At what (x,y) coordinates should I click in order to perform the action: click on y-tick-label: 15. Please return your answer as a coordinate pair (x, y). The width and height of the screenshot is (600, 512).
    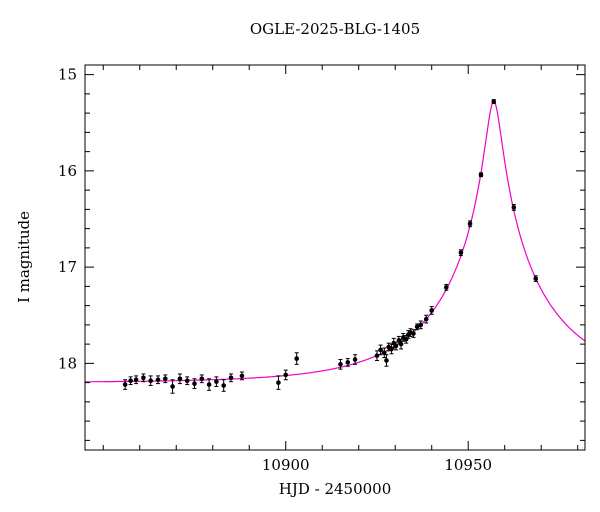
    Looking at the image, I should click on (67, 75).